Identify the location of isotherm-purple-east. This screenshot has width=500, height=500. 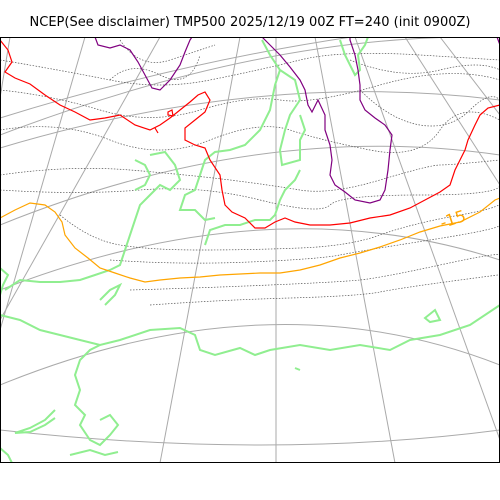
(327, 120).